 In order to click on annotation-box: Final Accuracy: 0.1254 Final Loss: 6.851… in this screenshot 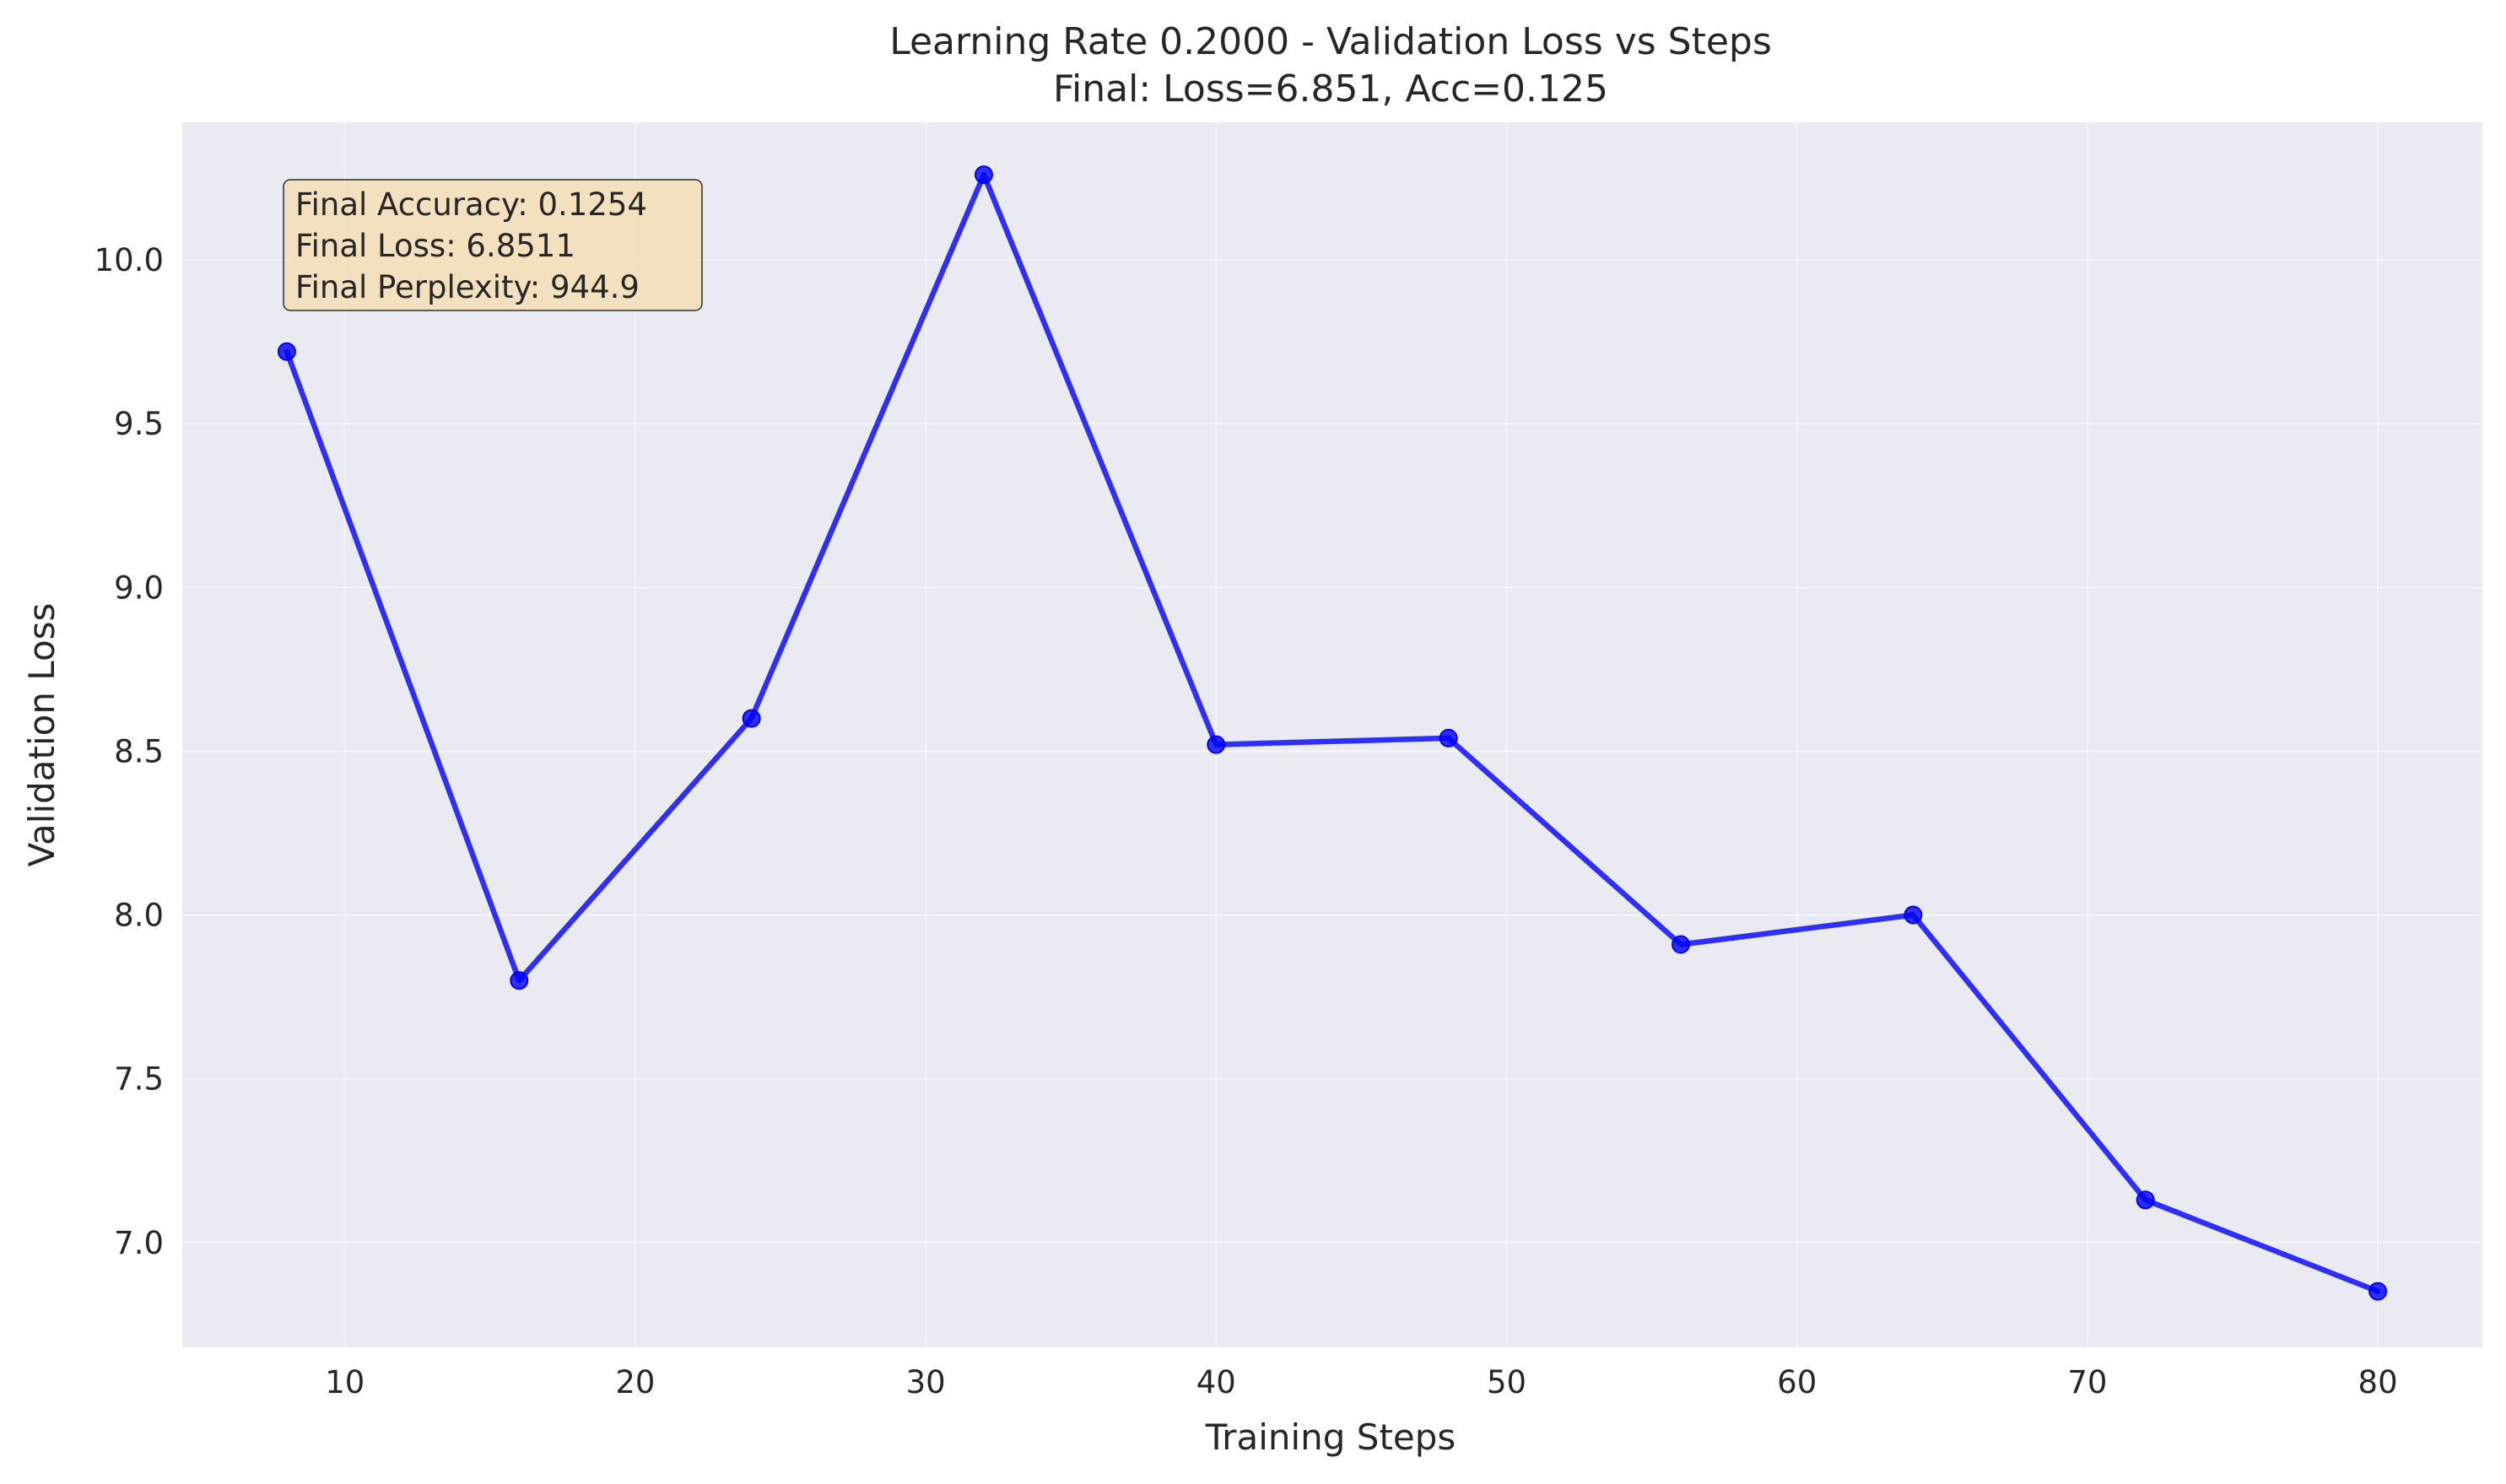, I will do `click(493, 245)`.